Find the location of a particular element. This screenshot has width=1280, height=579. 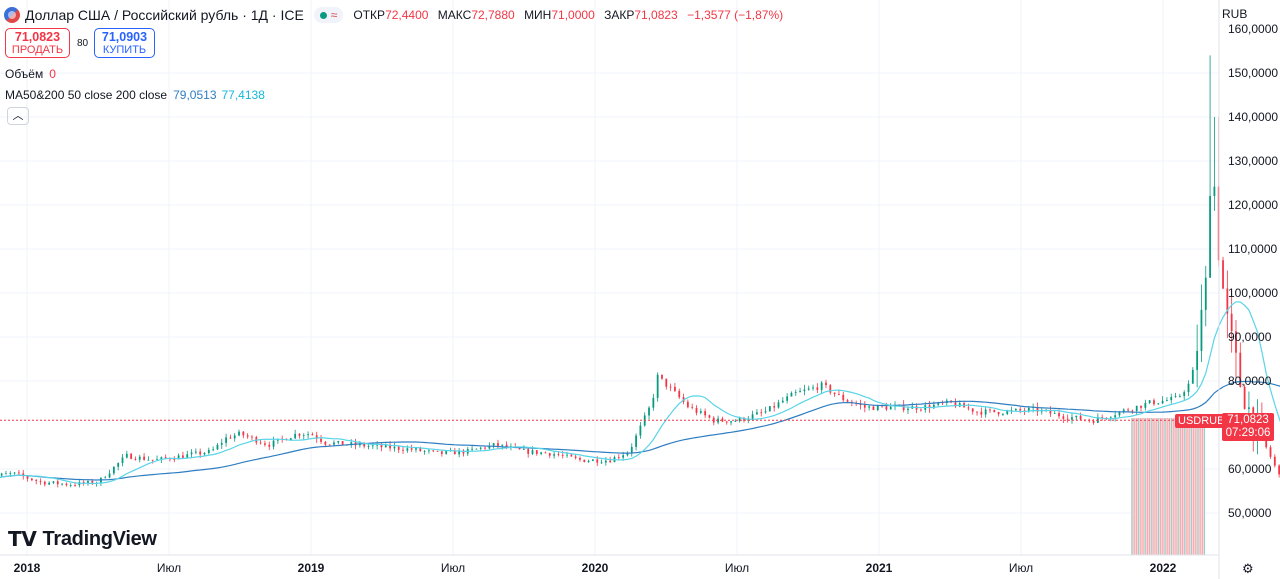

x-tick-label: Июл is located at coordinates (453, 568).